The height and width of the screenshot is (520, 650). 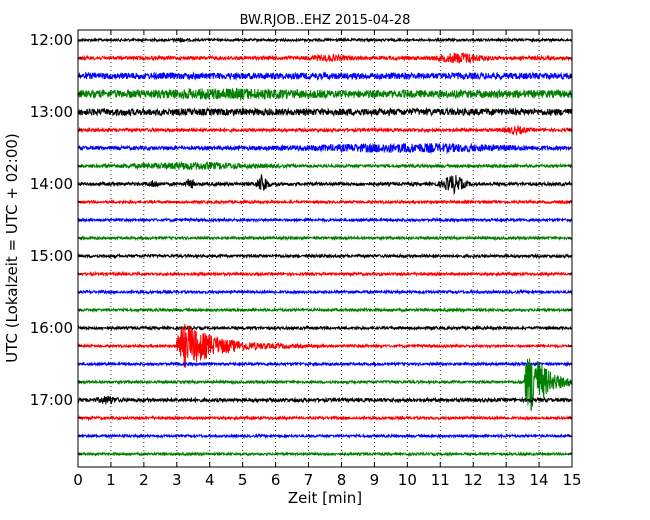 I want to click on y-tick-label: 12:00, so click(x=51, y=40).